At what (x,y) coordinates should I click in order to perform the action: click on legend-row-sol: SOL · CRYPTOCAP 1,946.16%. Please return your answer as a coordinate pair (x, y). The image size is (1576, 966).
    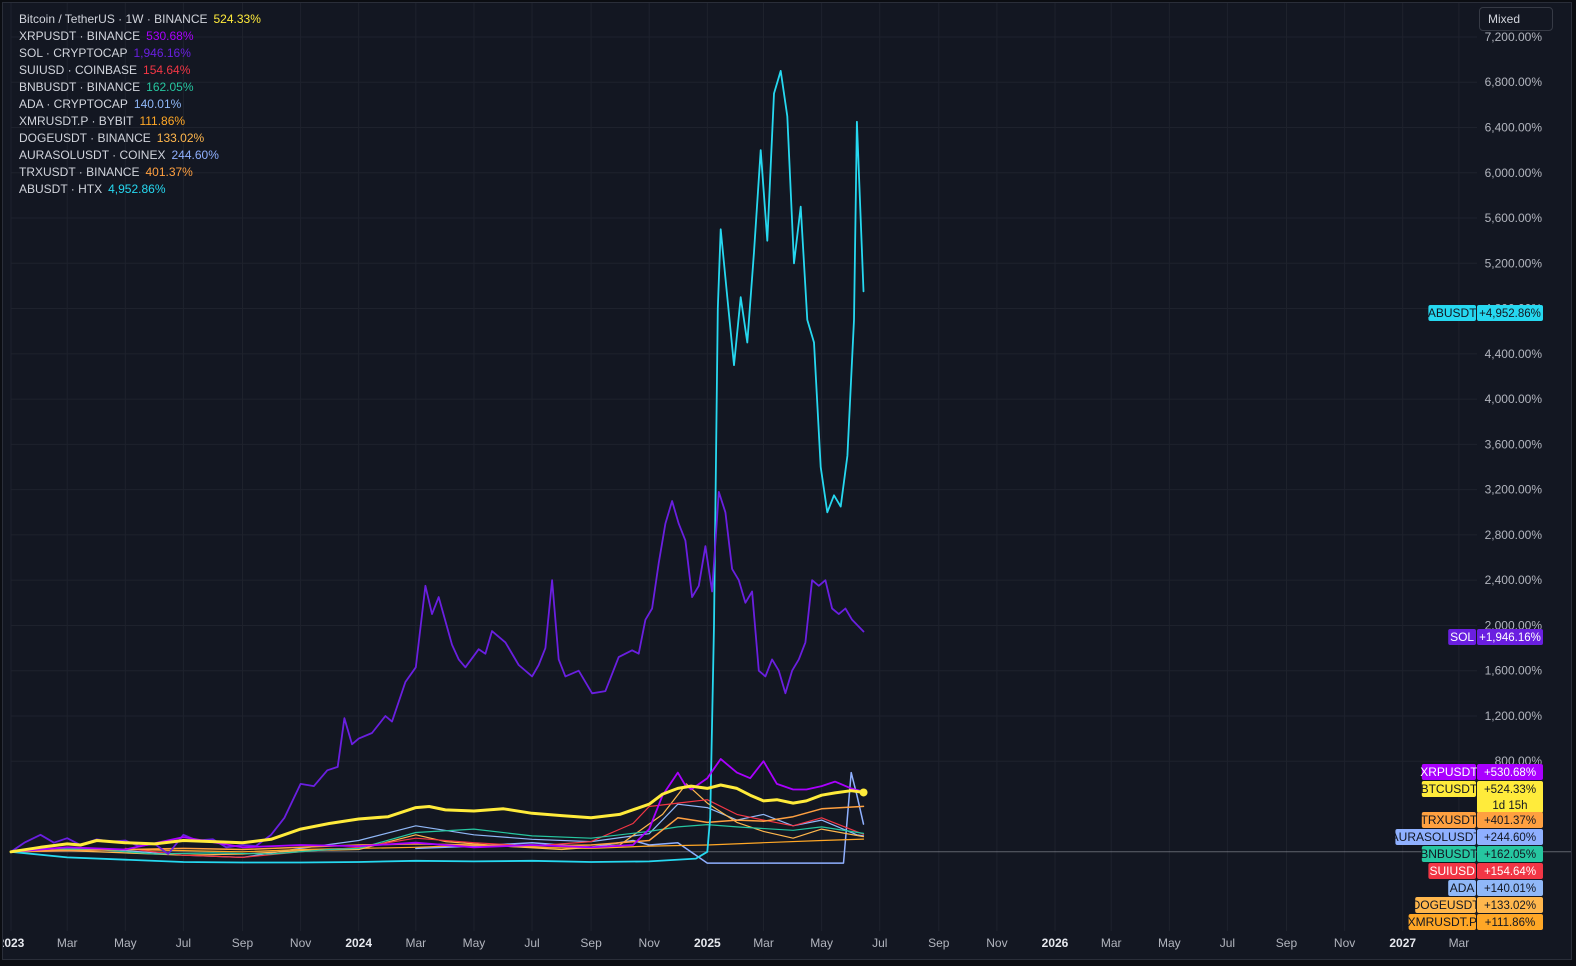
    Looking at the image, I should click on (140, 53).